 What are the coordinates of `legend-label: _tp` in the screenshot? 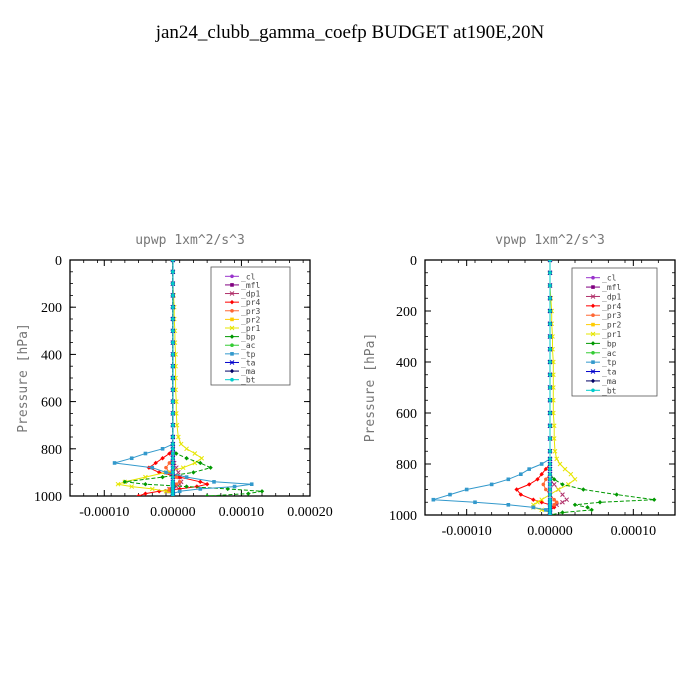 It's located at (609, 362).